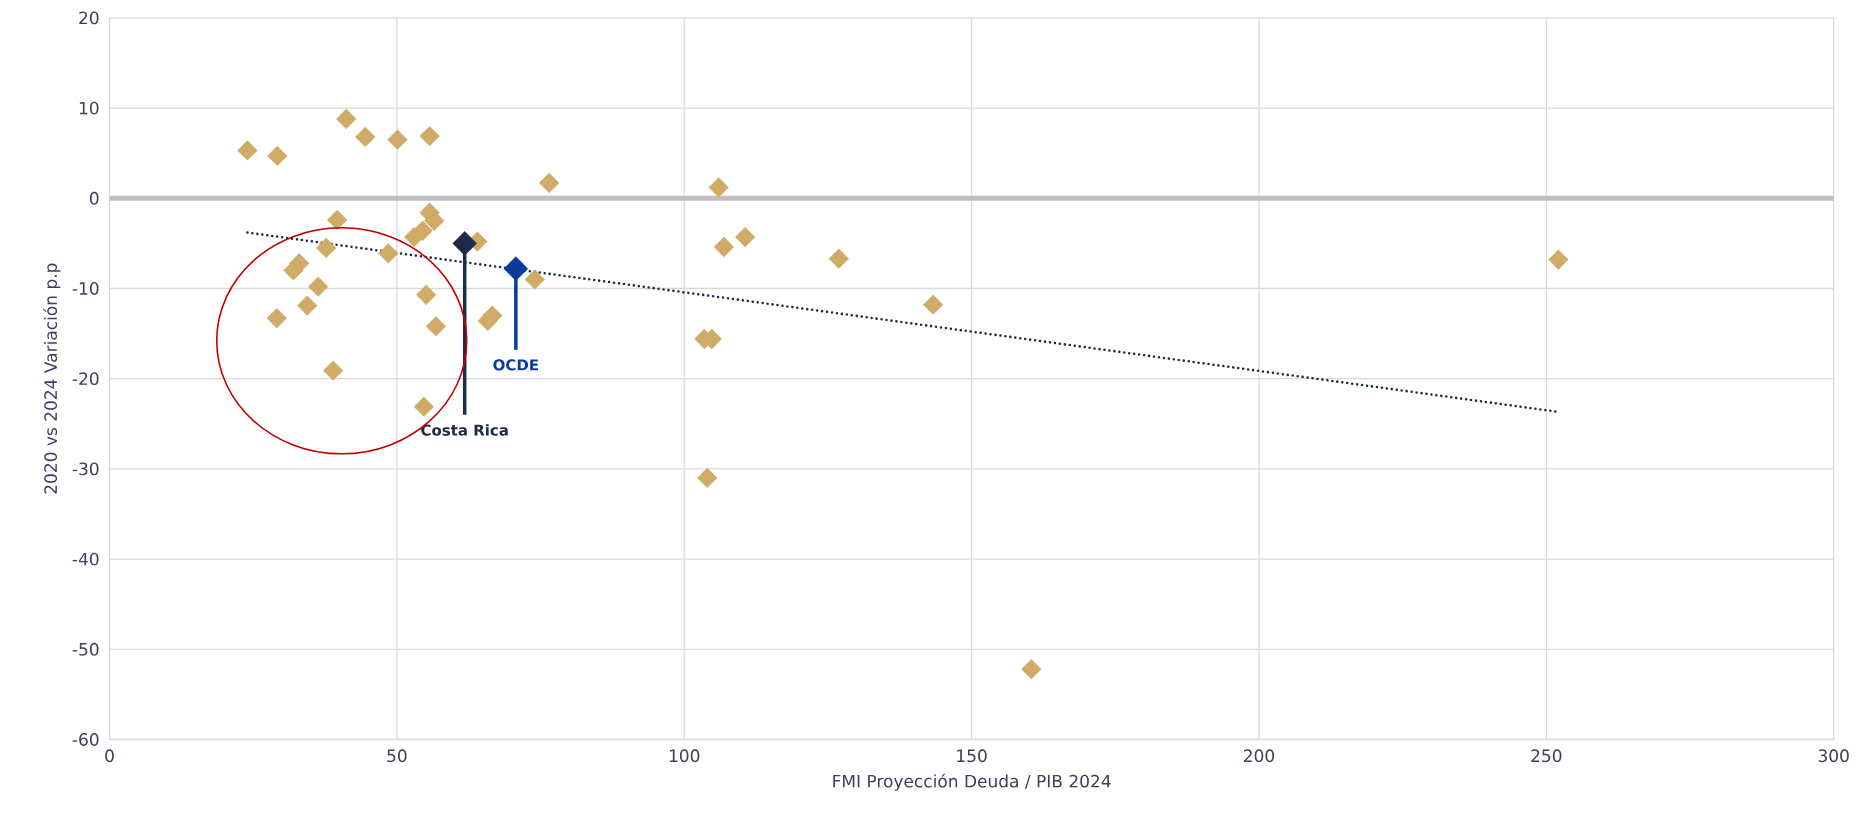 Image resolution: width=1867 pixels, height=814 pixels. I want to click on x-tick-label: 50, so click(397, 756).